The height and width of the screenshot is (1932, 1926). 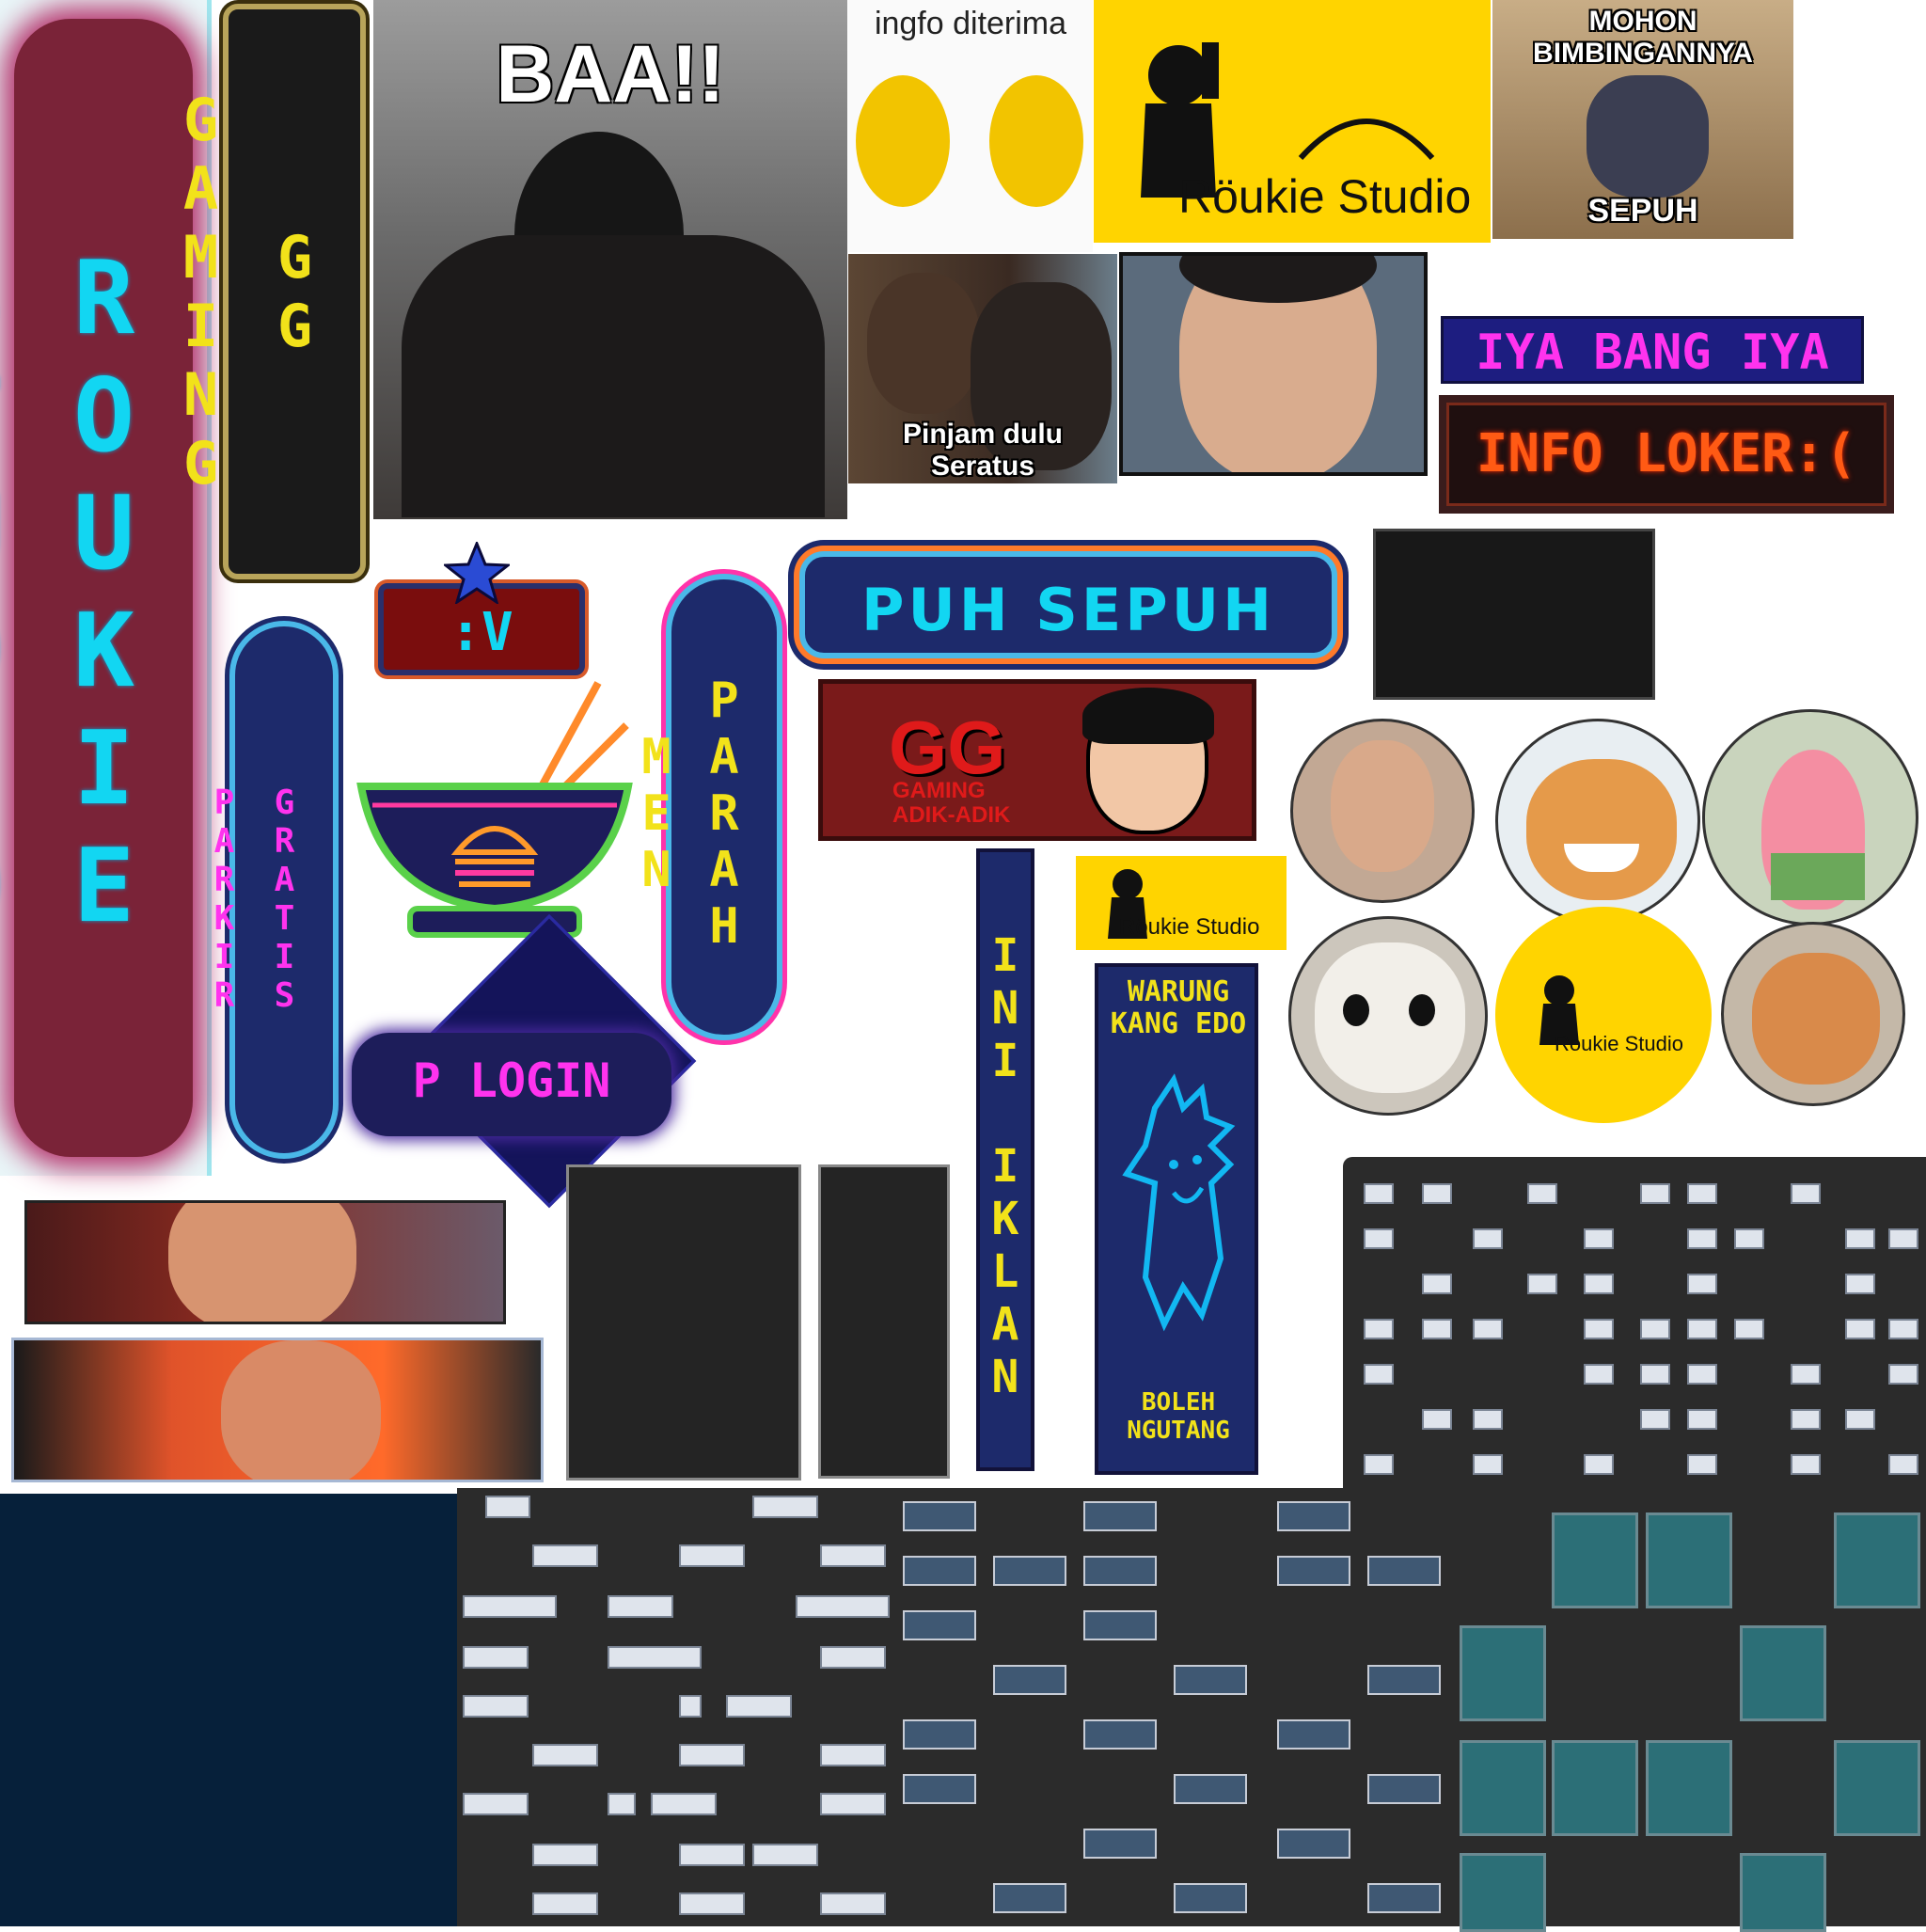 I want to click on navy-block, so click(x=228, y=1710).